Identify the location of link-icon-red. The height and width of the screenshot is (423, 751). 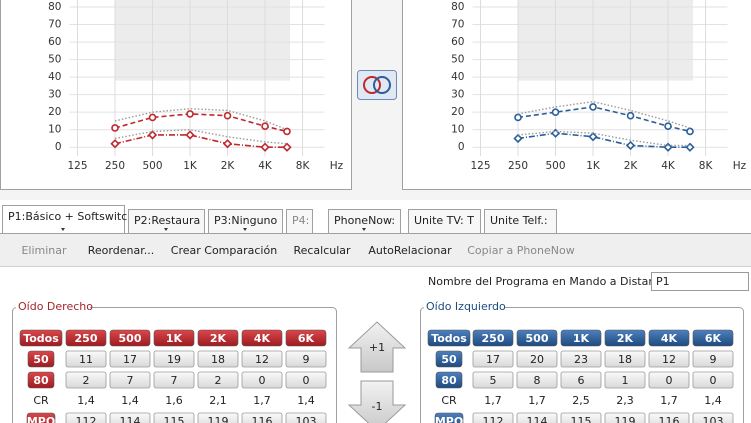
(372, 85).